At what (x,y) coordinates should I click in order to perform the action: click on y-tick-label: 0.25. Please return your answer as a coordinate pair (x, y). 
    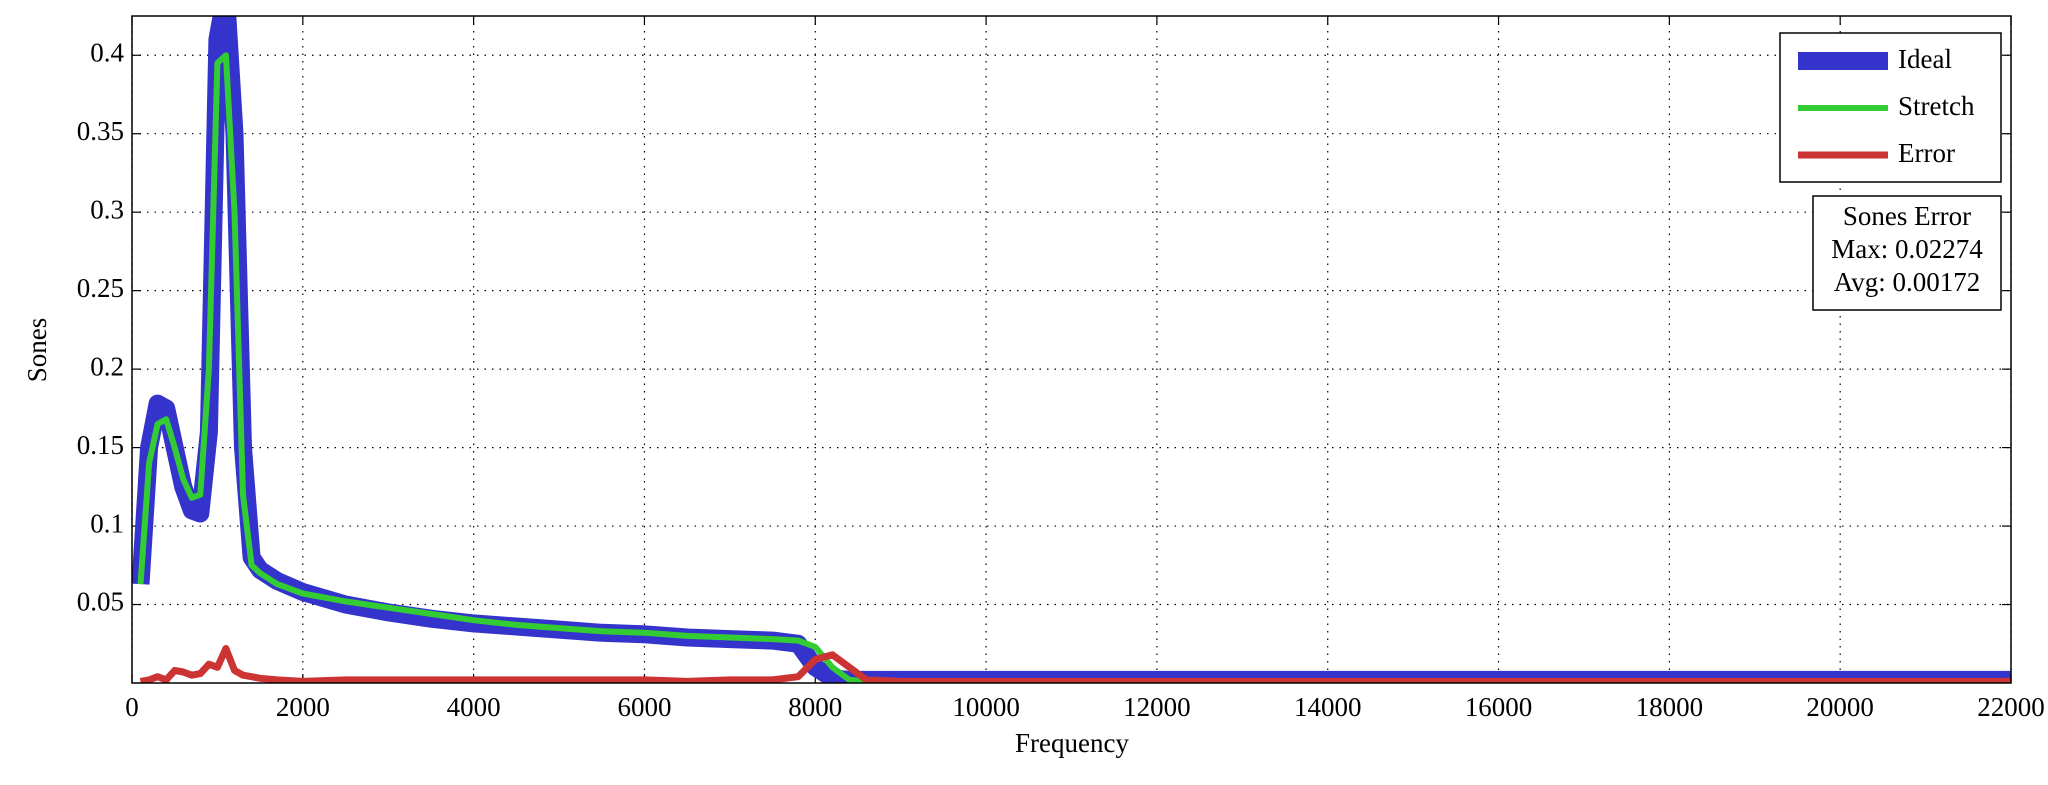
    Looking at the image, I should click on (100, 288).